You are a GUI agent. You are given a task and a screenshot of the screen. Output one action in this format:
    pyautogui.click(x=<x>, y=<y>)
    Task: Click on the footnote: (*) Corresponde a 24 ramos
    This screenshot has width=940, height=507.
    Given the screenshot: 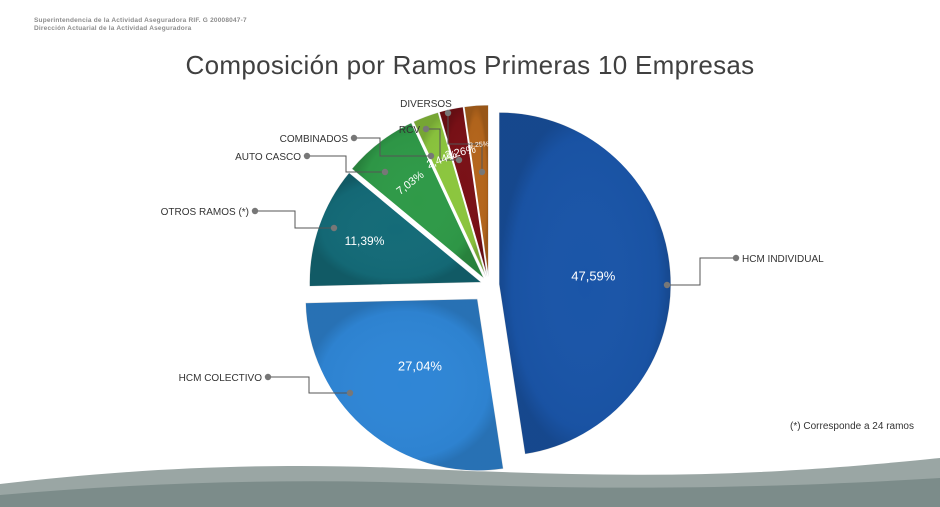 What is the action you would take?
    pyautogui.click(x=852, y=426)
    